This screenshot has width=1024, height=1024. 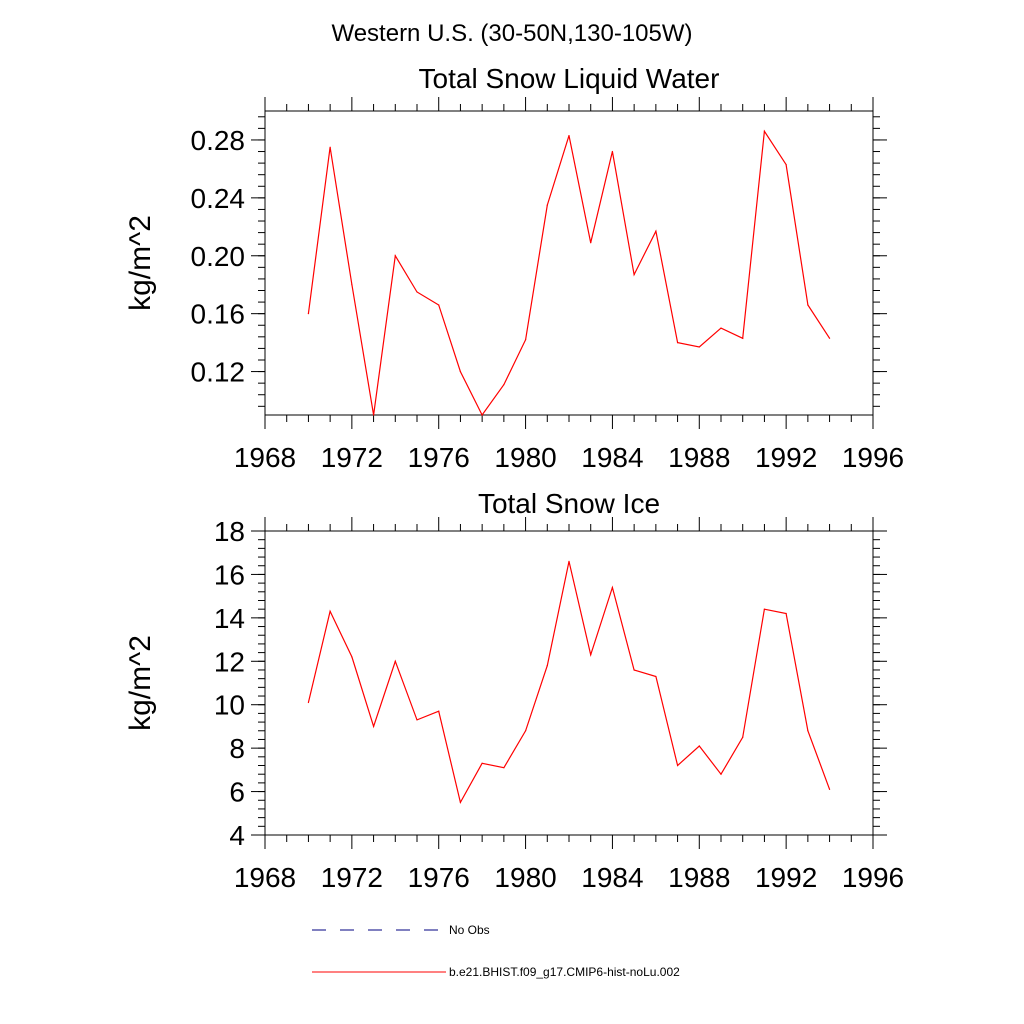 I want to click on y-tick-label: 6, so click(x=237, y=792).